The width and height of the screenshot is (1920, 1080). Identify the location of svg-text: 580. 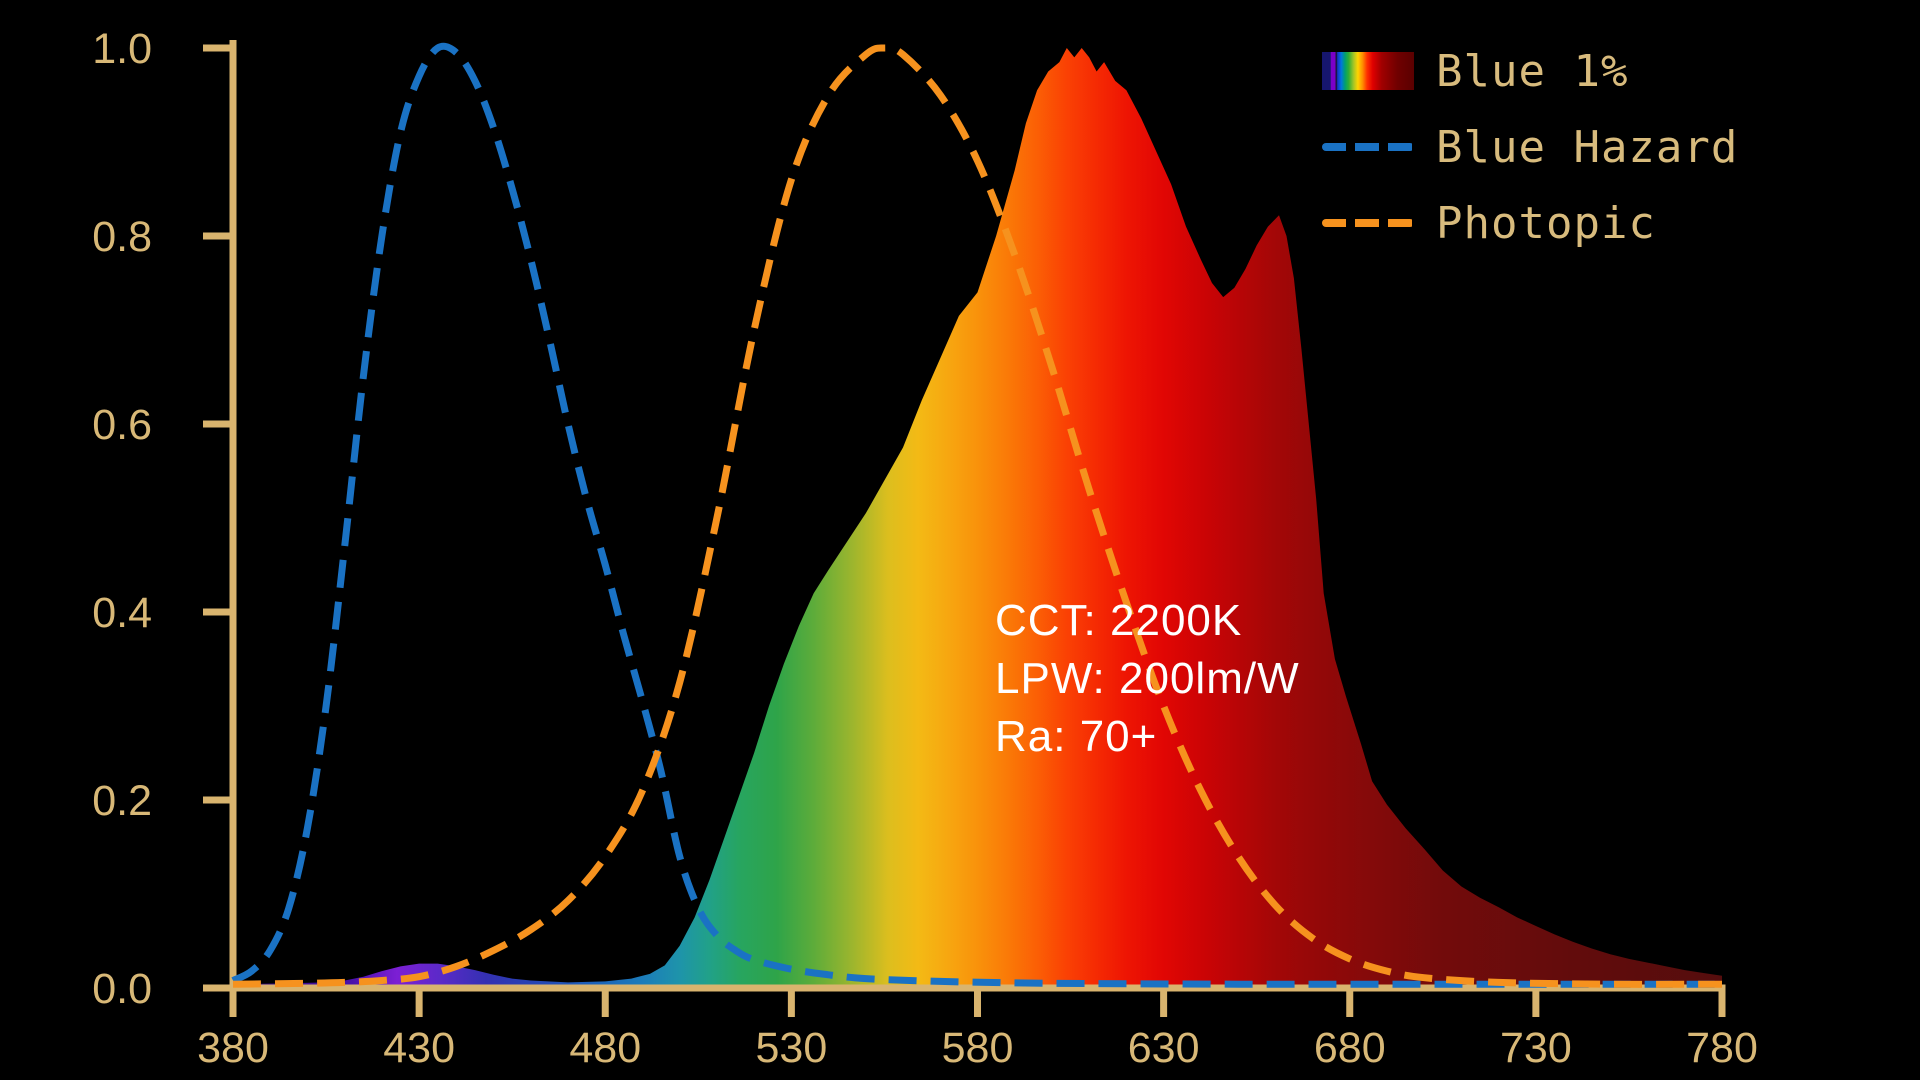
(978, 1048).